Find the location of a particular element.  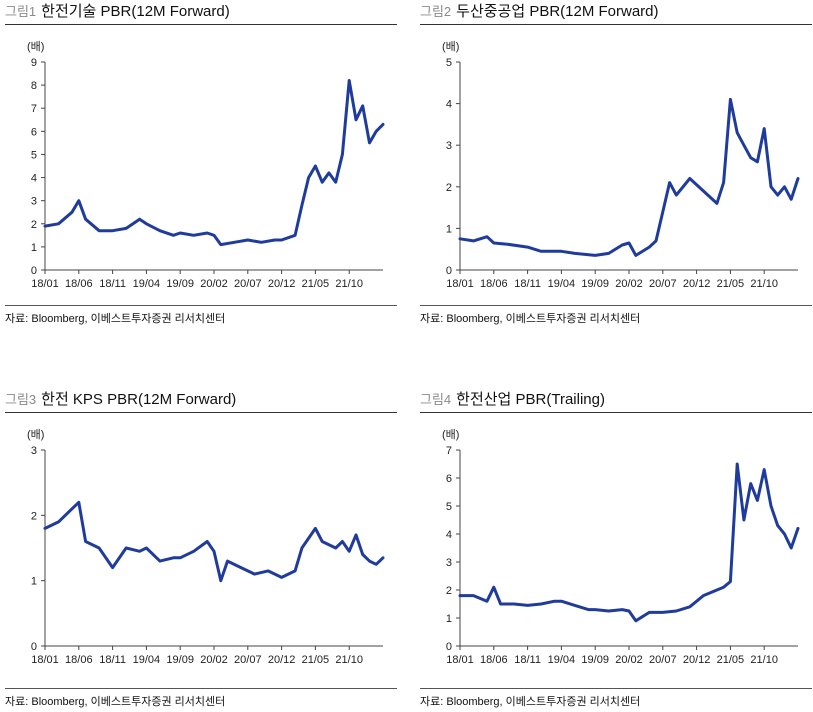

figure-number: 그림4 is located at coordinates (436, 399).